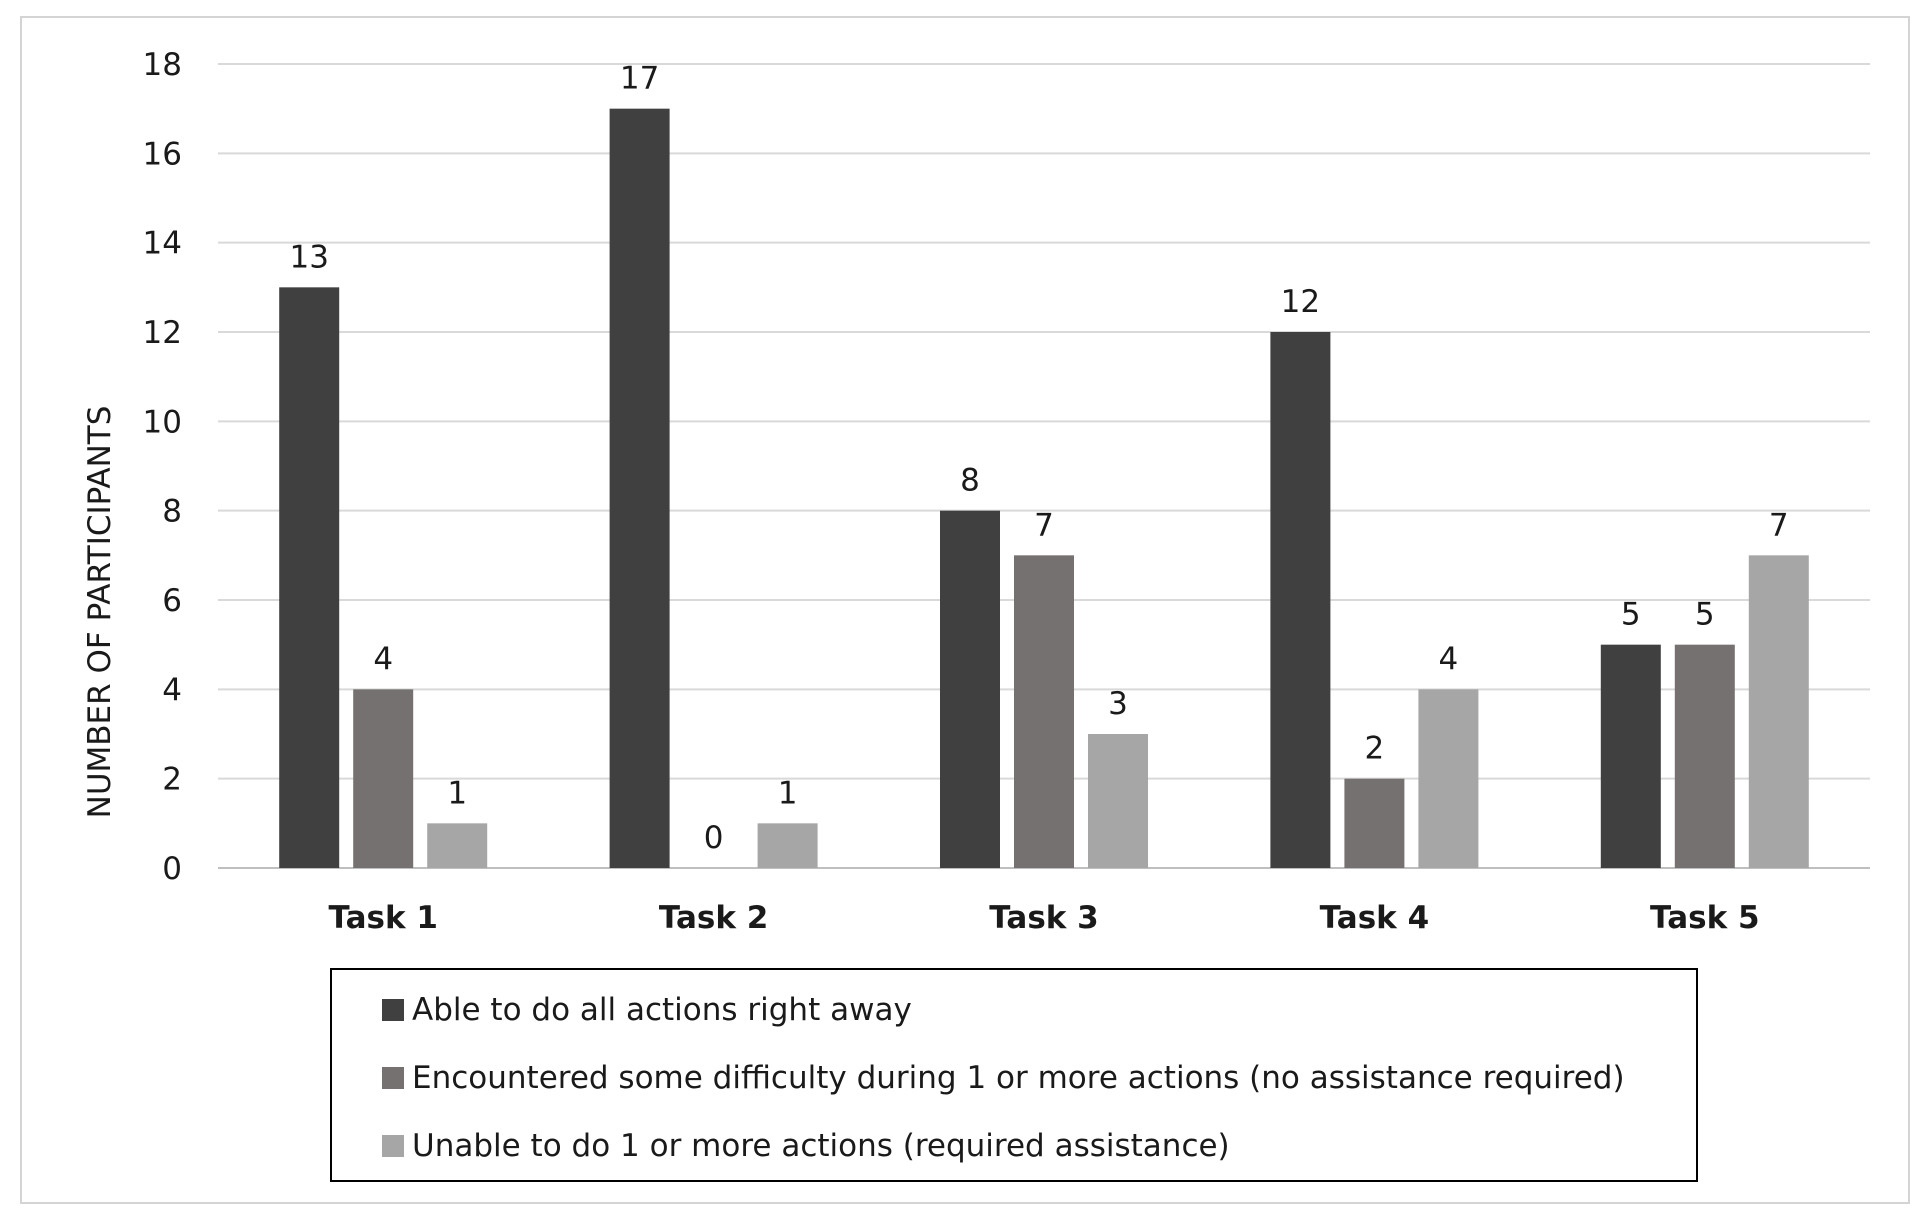 Image resolution: width=1932 pixels, height=1220 pixels. Describe the element at coordinates (172, 512) in the screenshot. I see `y-tick-label: 8` at that location.